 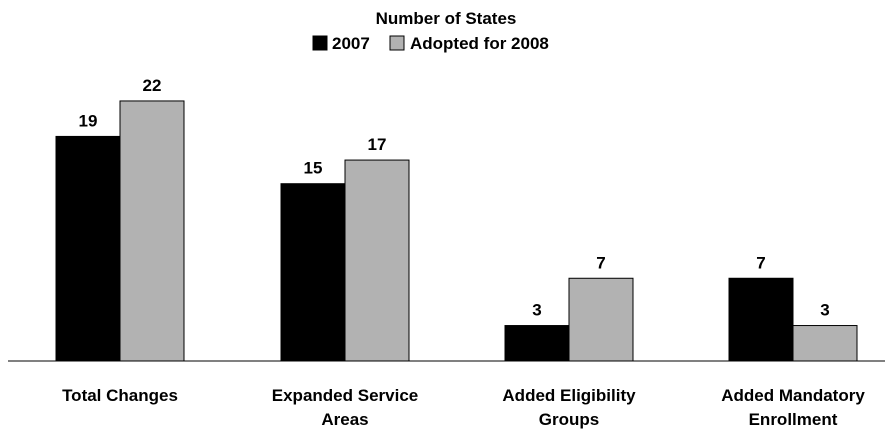 What do you see at coordinates (569, 407) in the screenshot?
I see `category-label-2: Added Eligibility Groups` at bounding box center [569, 407].